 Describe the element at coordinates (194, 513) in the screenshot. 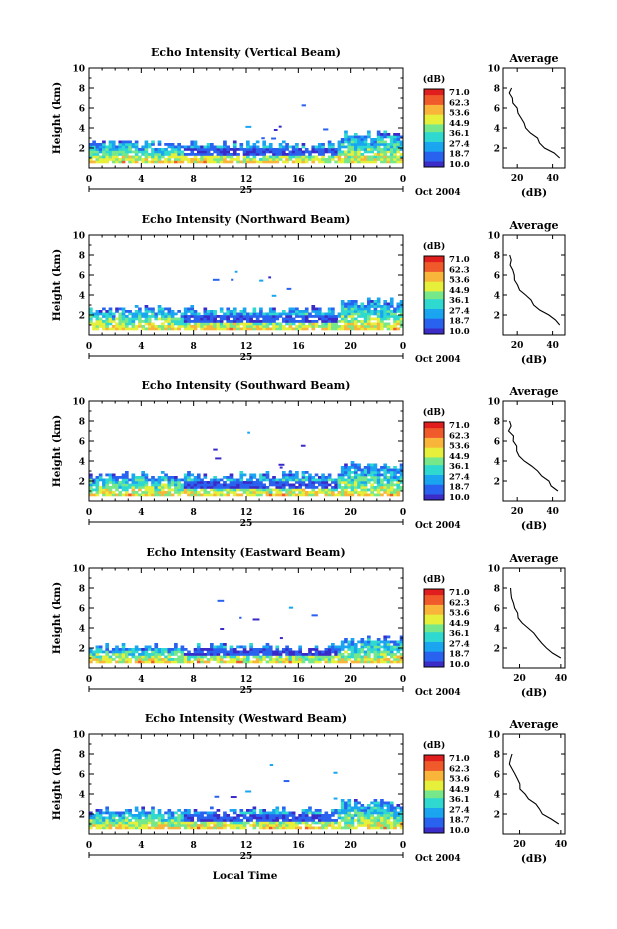

I see `x-tick-label: 8` at that location.